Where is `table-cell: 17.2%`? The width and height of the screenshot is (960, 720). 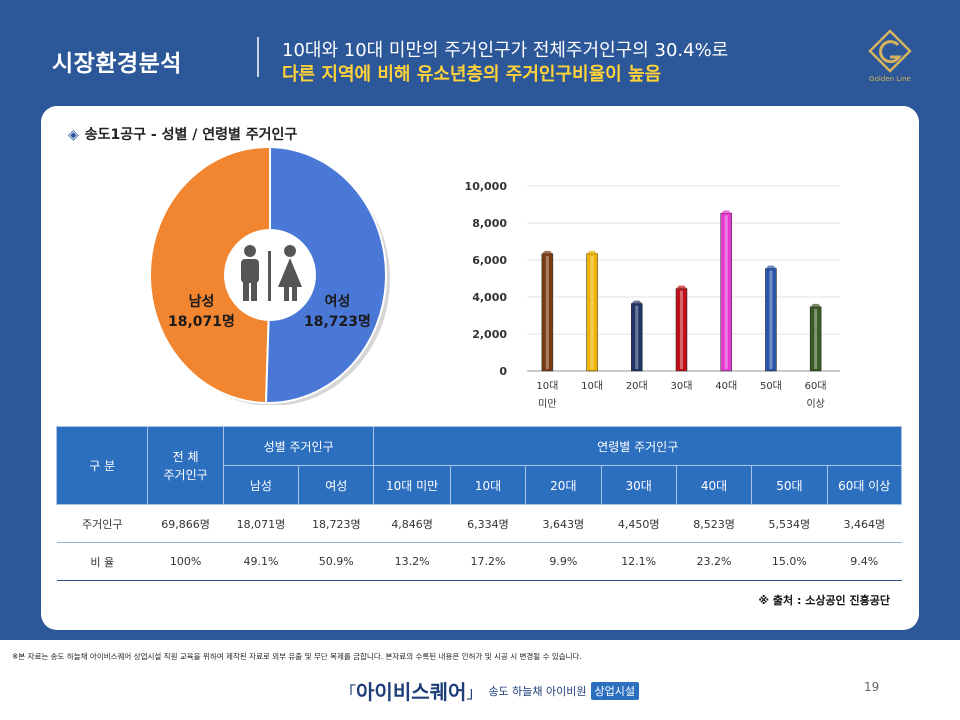
table-cell: 17.2% is located at coordinates (488, 561).